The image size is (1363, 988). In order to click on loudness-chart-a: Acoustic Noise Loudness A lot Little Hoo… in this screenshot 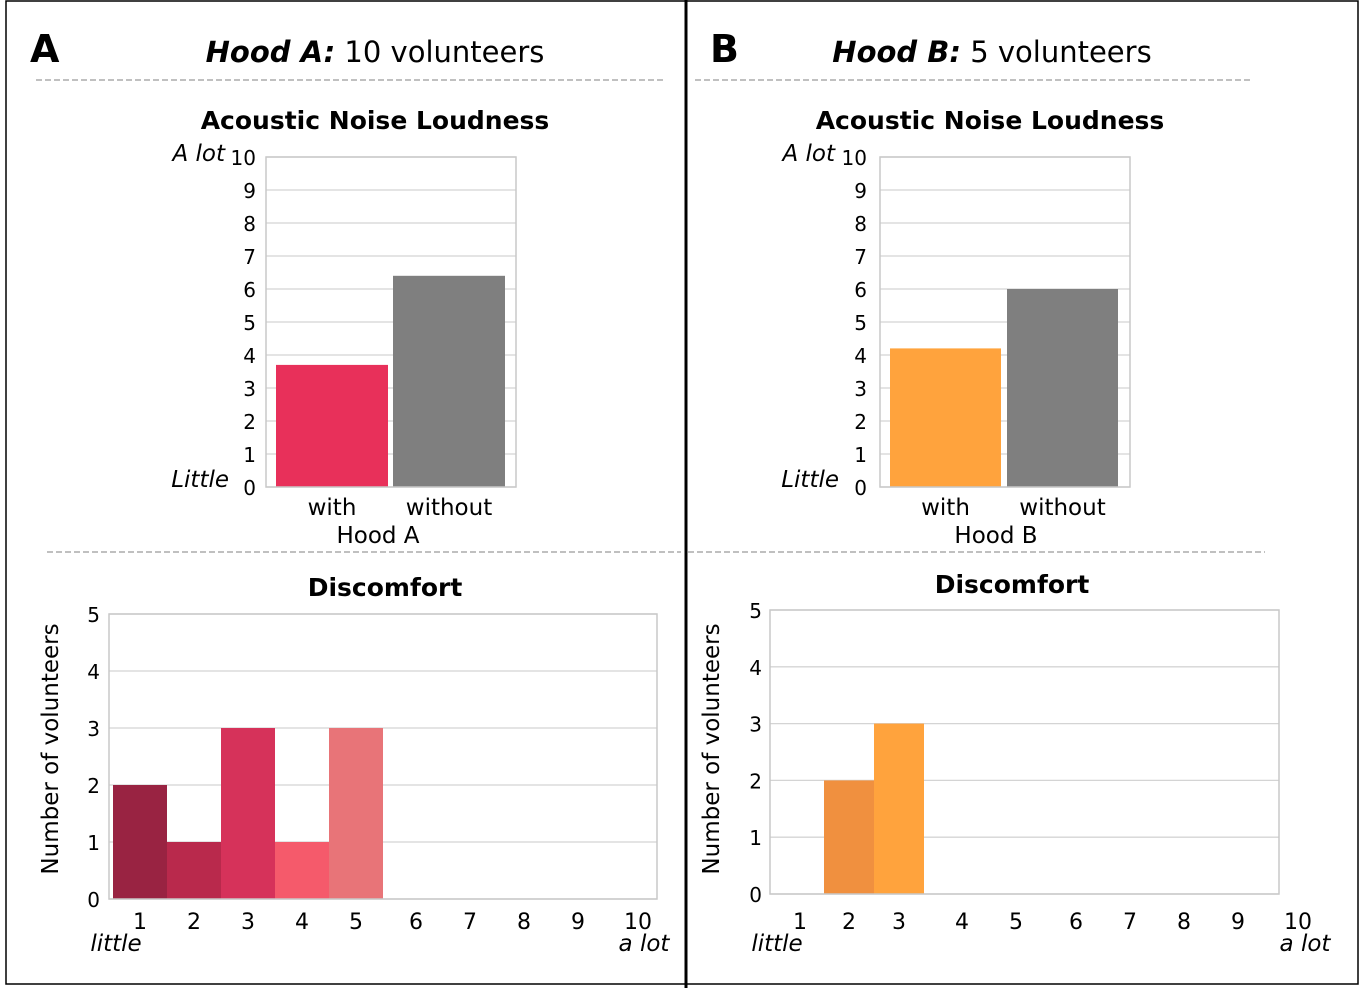, I will do `click(359, 327)`.